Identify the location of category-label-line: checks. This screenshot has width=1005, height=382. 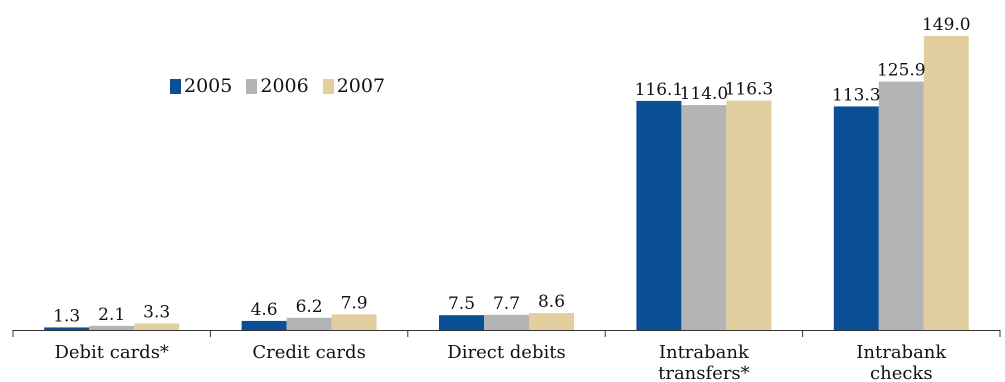
(901, 372).